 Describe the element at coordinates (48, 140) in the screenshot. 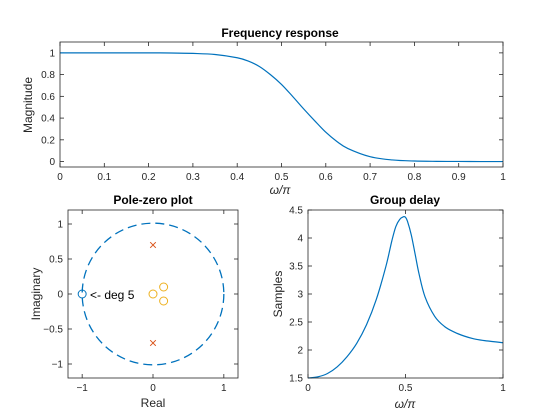

I see `frequency-response-ytick-label: 0.2` at that location.